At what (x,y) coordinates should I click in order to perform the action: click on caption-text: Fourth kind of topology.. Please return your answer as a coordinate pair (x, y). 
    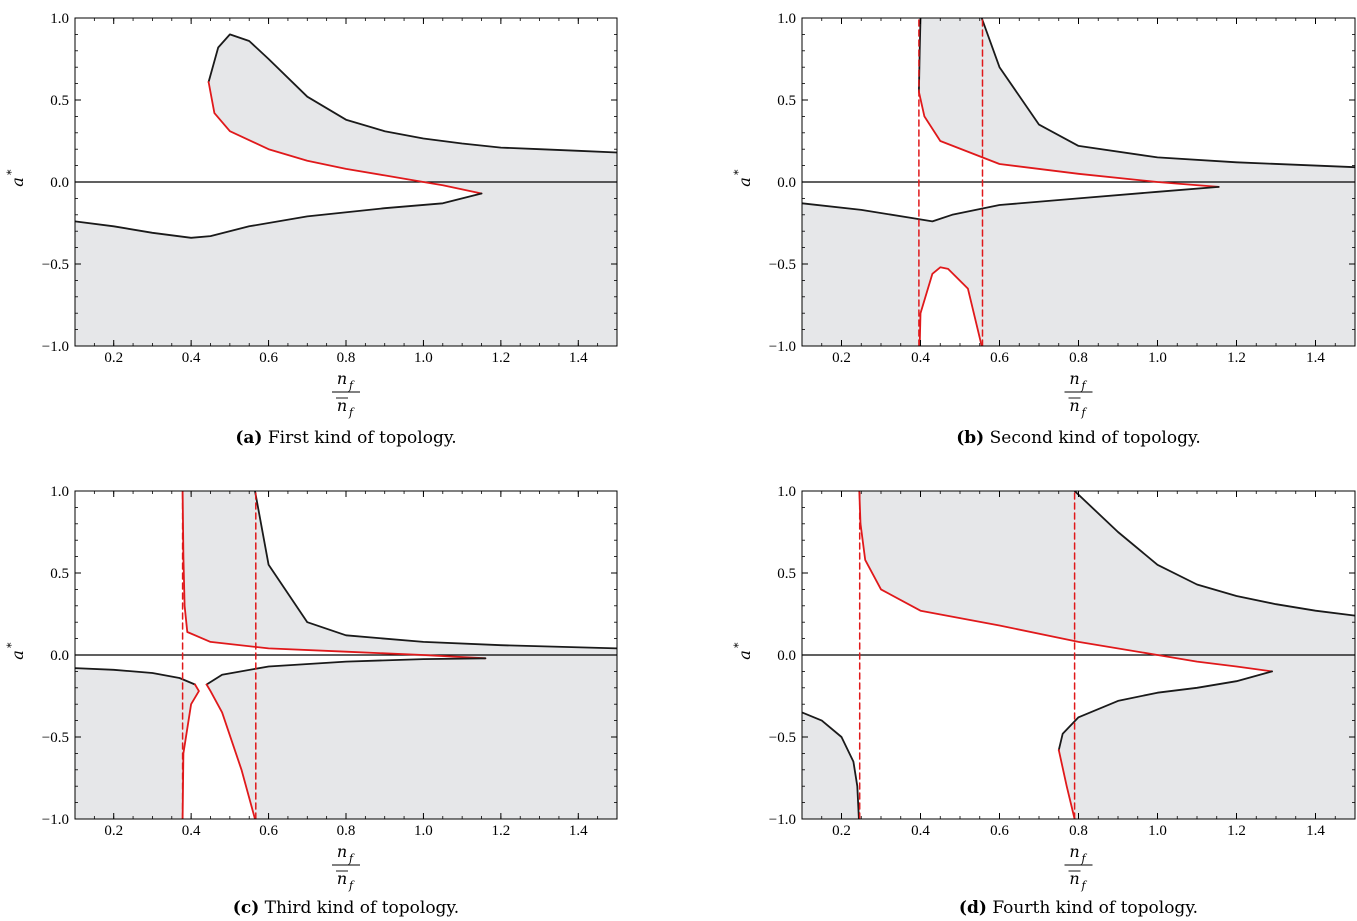
    Looking at the image, I should click on (1095, 908).